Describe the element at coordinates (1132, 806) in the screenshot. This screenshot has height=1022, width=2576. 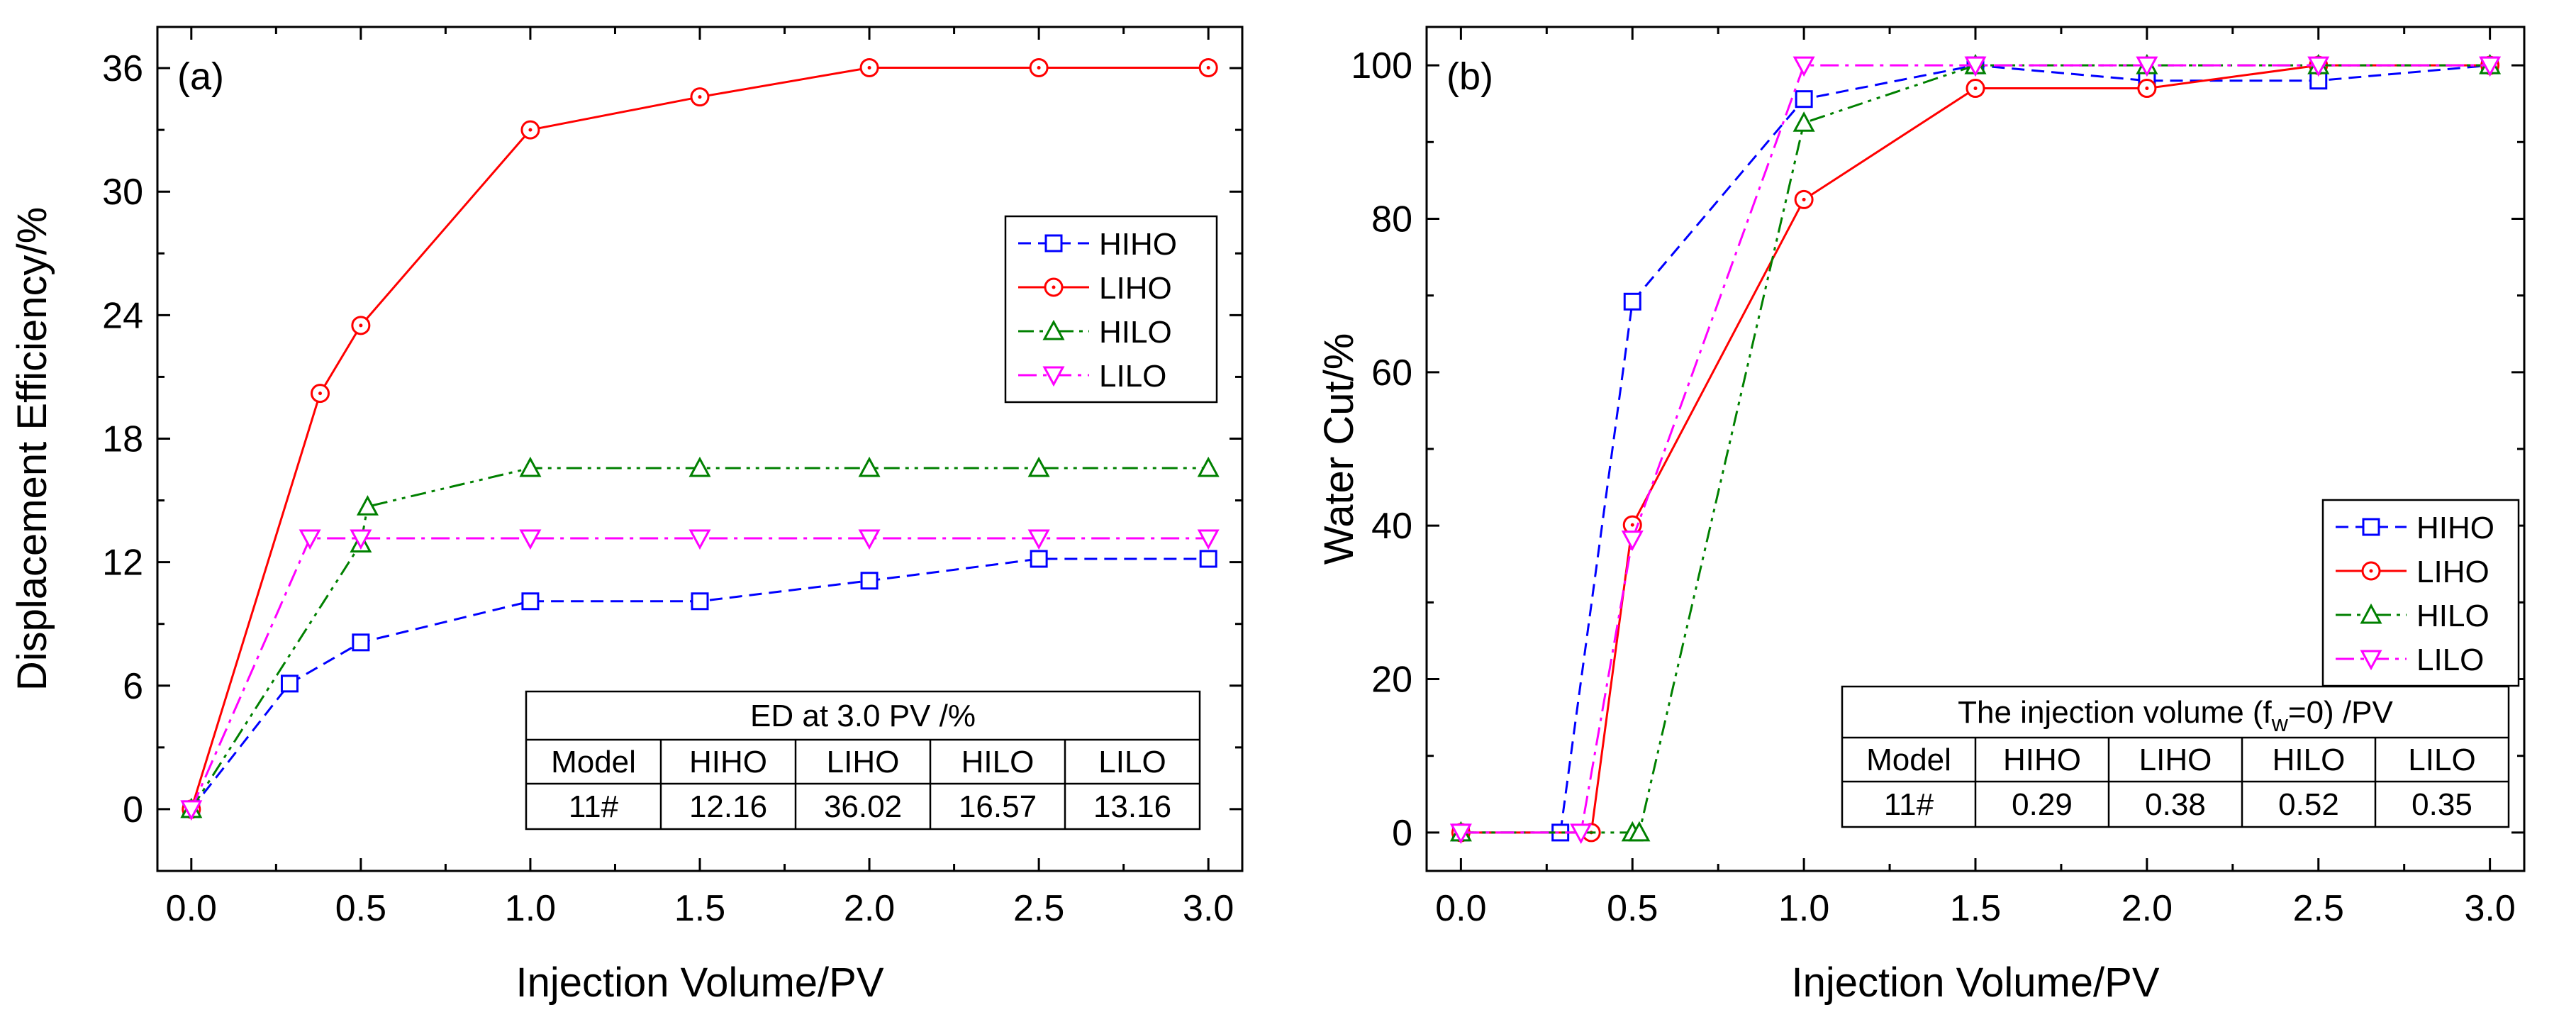
I see `table-cell: 13.16` at that location.